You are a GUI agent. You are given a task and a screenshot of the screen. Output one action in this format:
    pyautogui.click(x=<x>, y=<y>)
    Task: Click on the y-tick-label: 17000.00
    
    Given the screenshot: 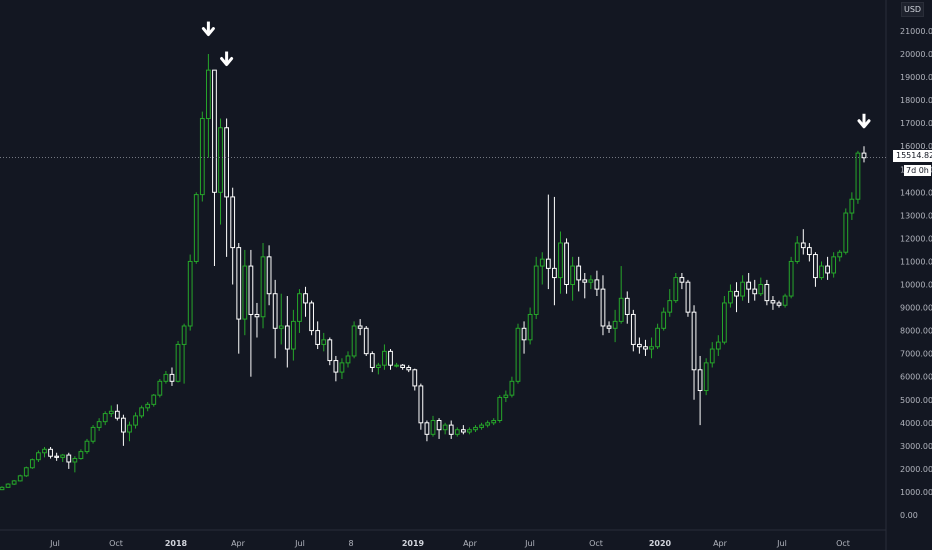 What is the action you would take?
    pyautogui.click(x=916, y=123)
    